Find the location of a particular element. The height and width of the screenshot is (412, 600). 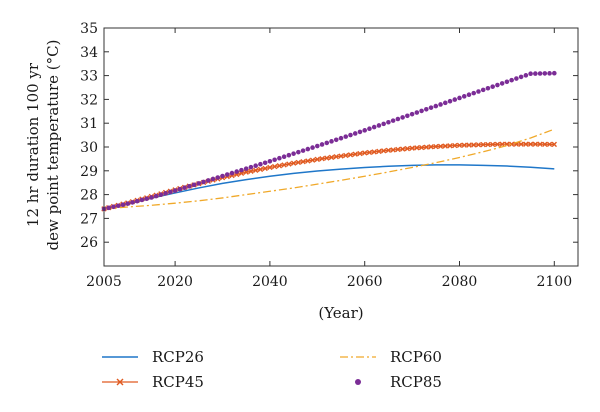

x-tick-label: 2080 is located at coordinates (460, 282).